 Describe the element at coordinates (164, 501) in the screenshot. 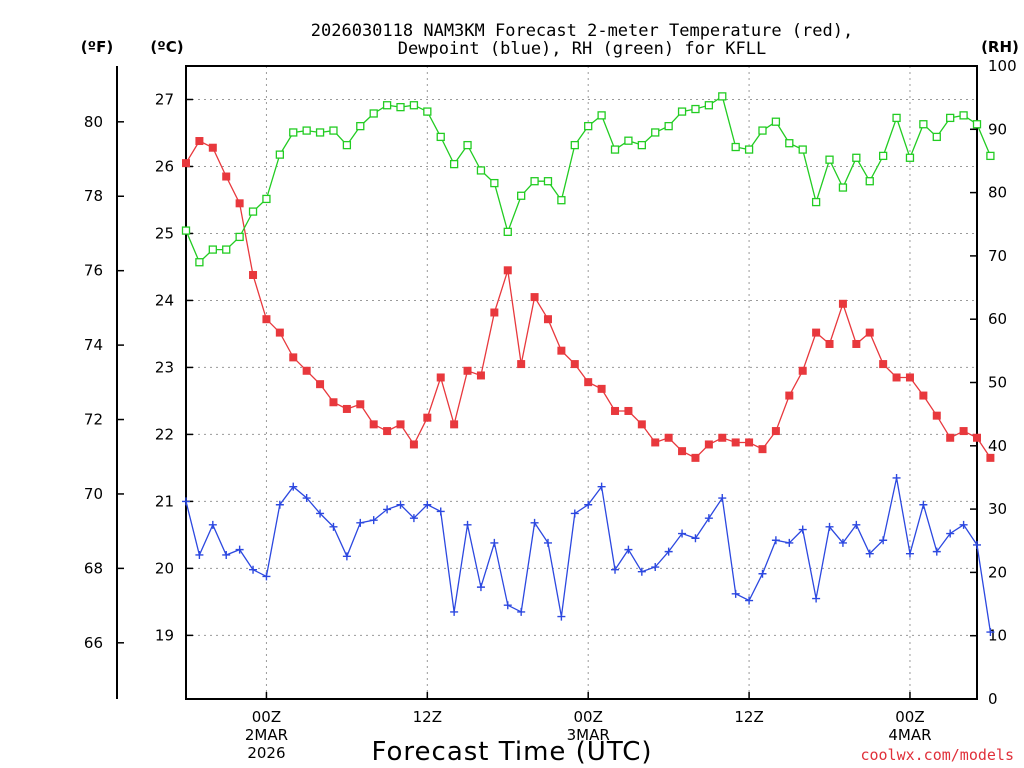

I see `celsius-tick-label: 21` at that location.